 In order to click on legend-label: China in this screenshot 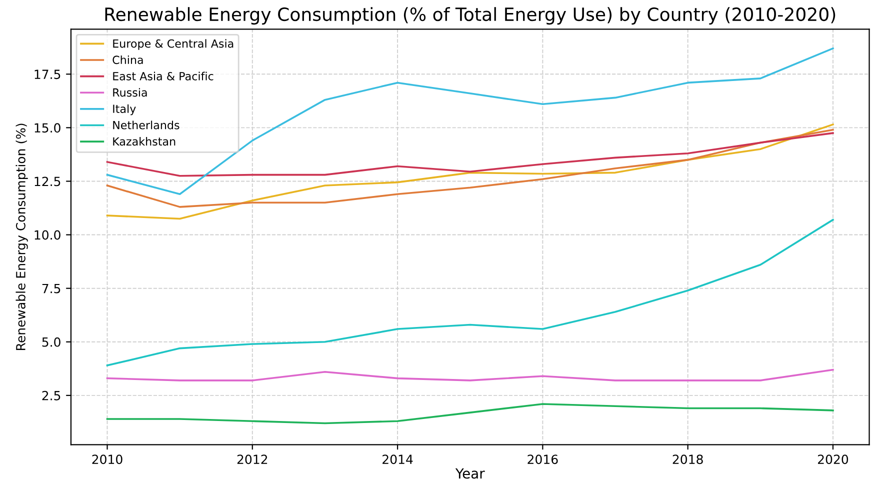, I will do `click(127, 59)`.